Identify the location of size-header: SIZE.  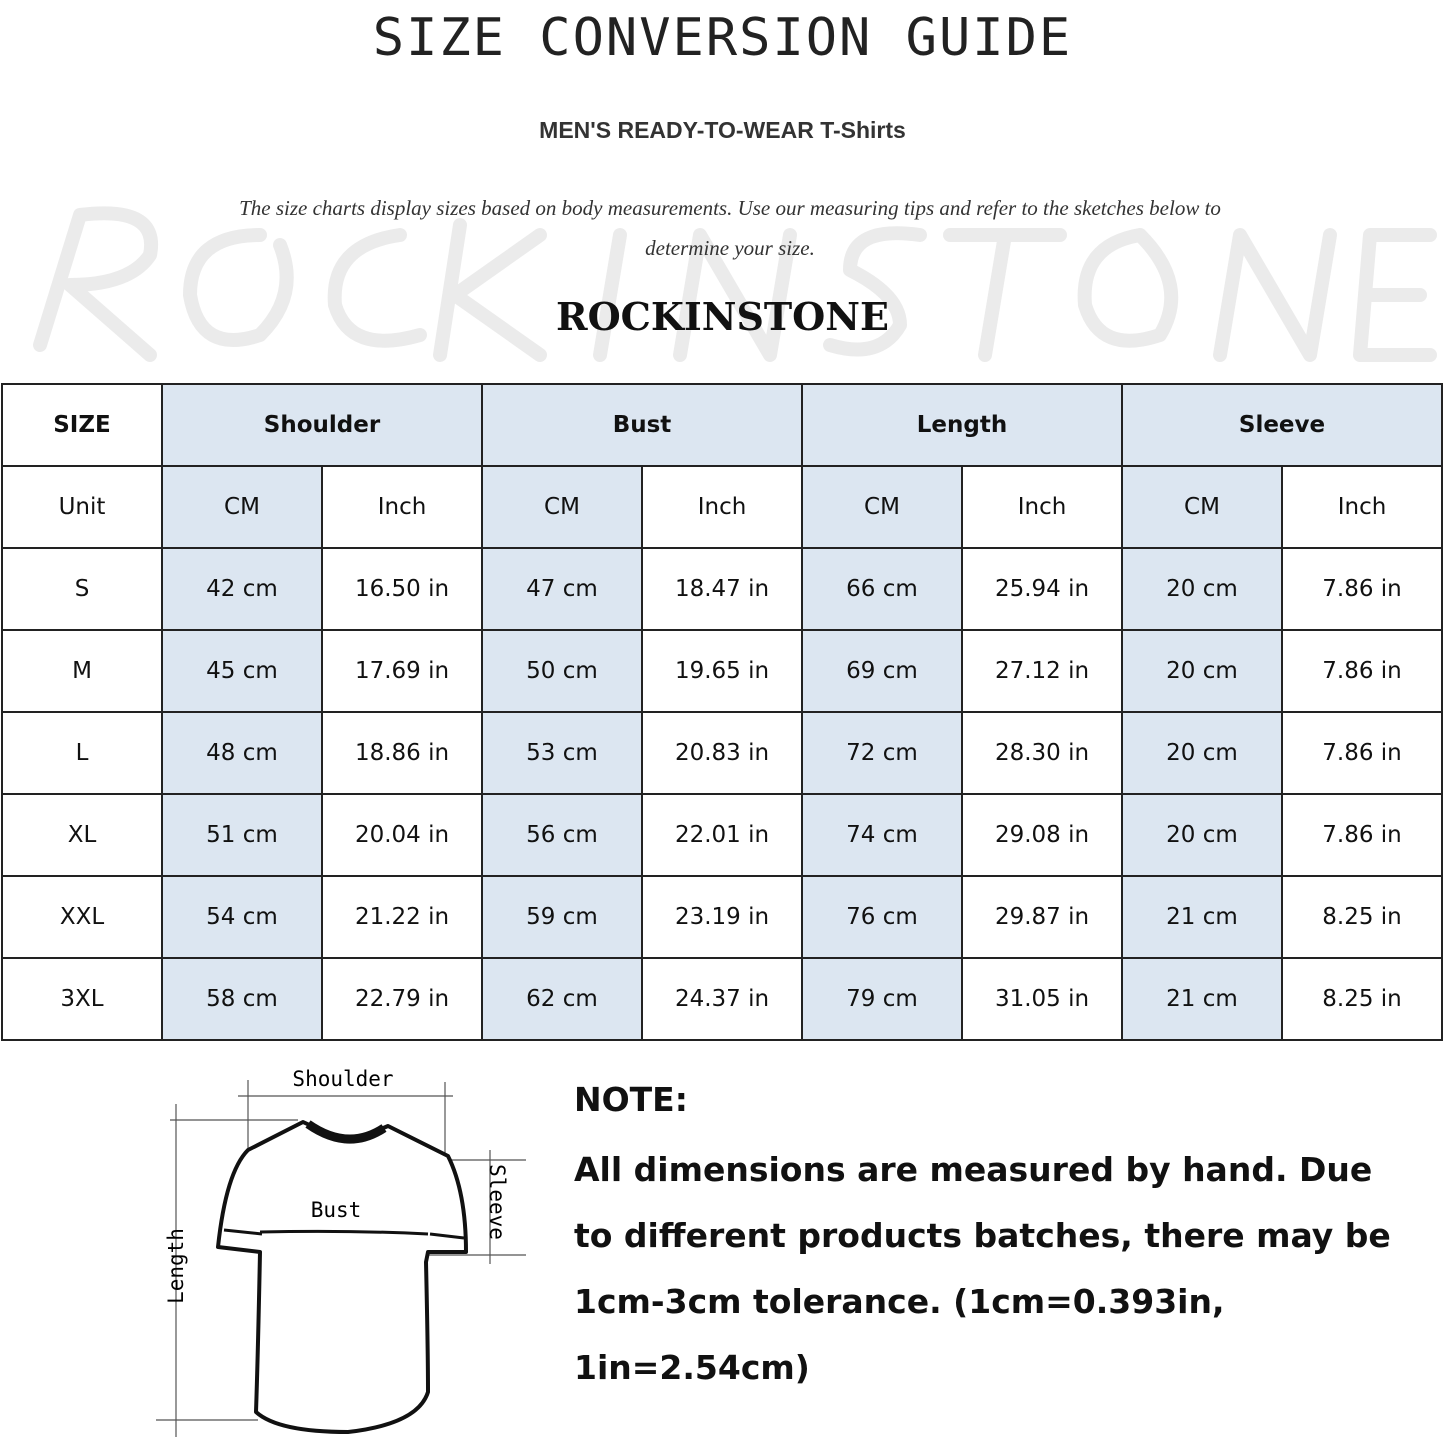
(82, 425).